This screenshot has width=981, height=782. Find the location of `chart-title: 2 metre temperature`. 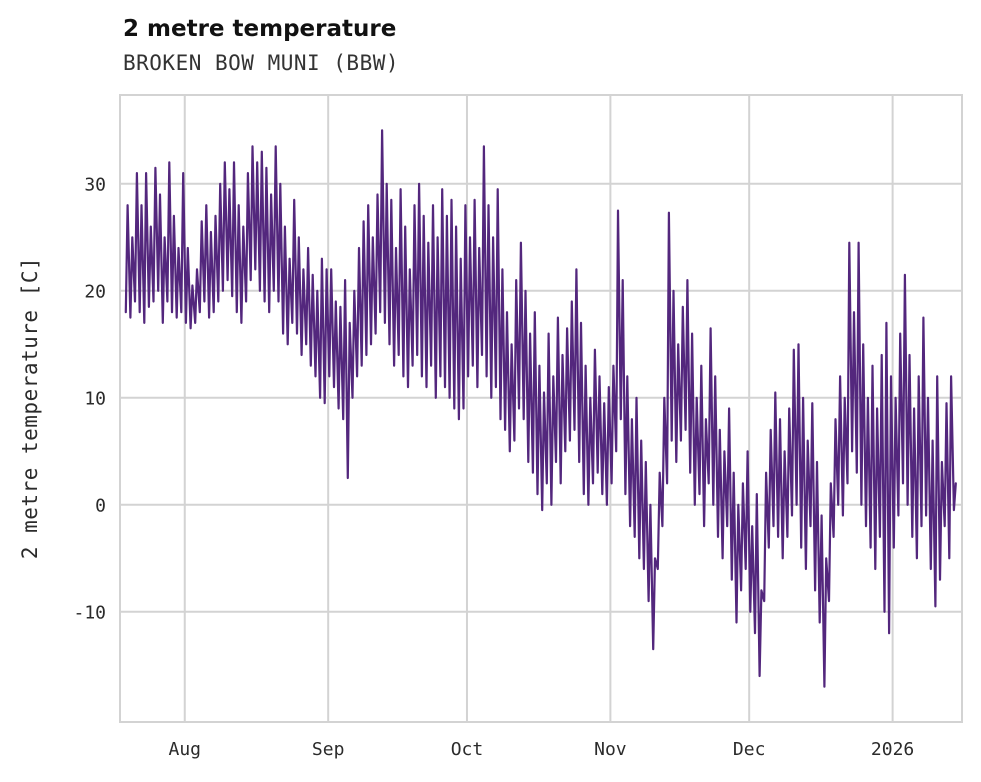

chart-title: 2 metre temperature is located at coordinates (260, 29).